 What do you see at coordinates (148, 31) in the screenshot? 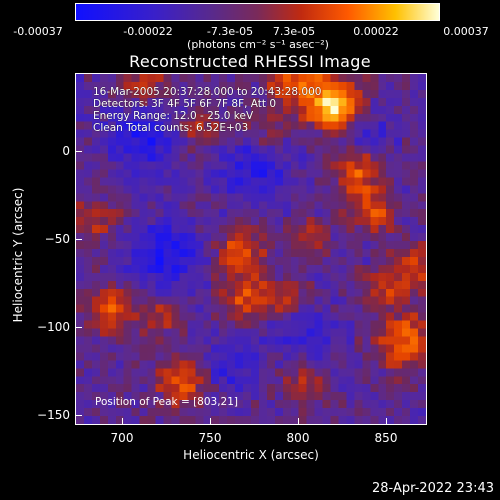
I see `colorbar-tick: -0.00022` at bounding box center [148, 31].